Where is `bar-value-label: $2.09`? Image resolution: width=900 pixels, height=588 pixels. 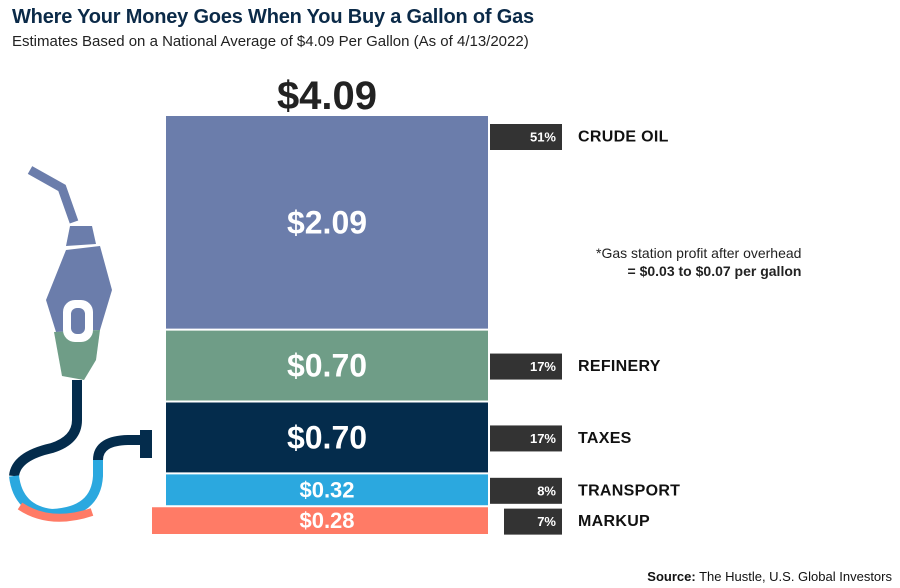
bar-value-label: $2.09 is located at coordinates (327, 222).